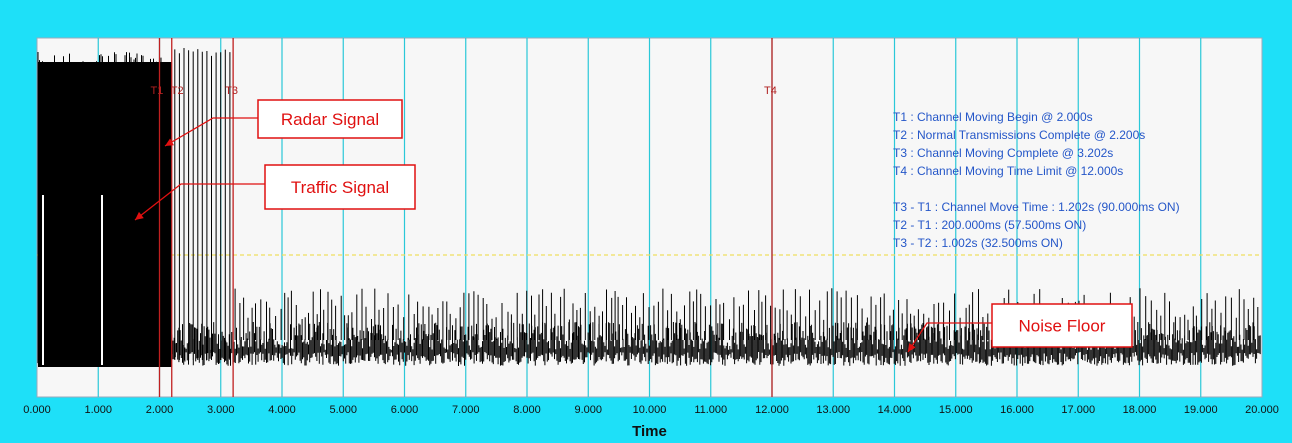 The height and width of the screenshot is (443, 1292). What do you see at coordinates (1201, 410) in the screenshot?
I see `x-tick-label: 19.000` at bounding box center [1201, 410].